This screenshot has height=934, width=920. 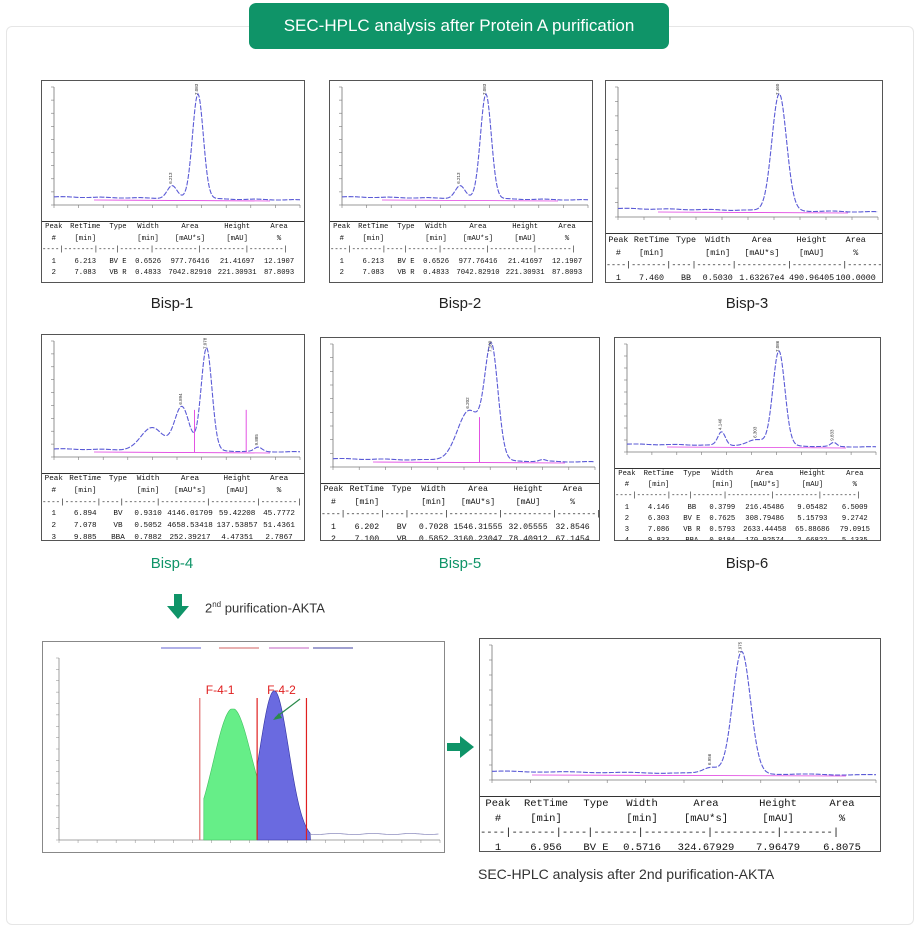 I want to click on table-cell: 9.833, so click(x=659, y=538).